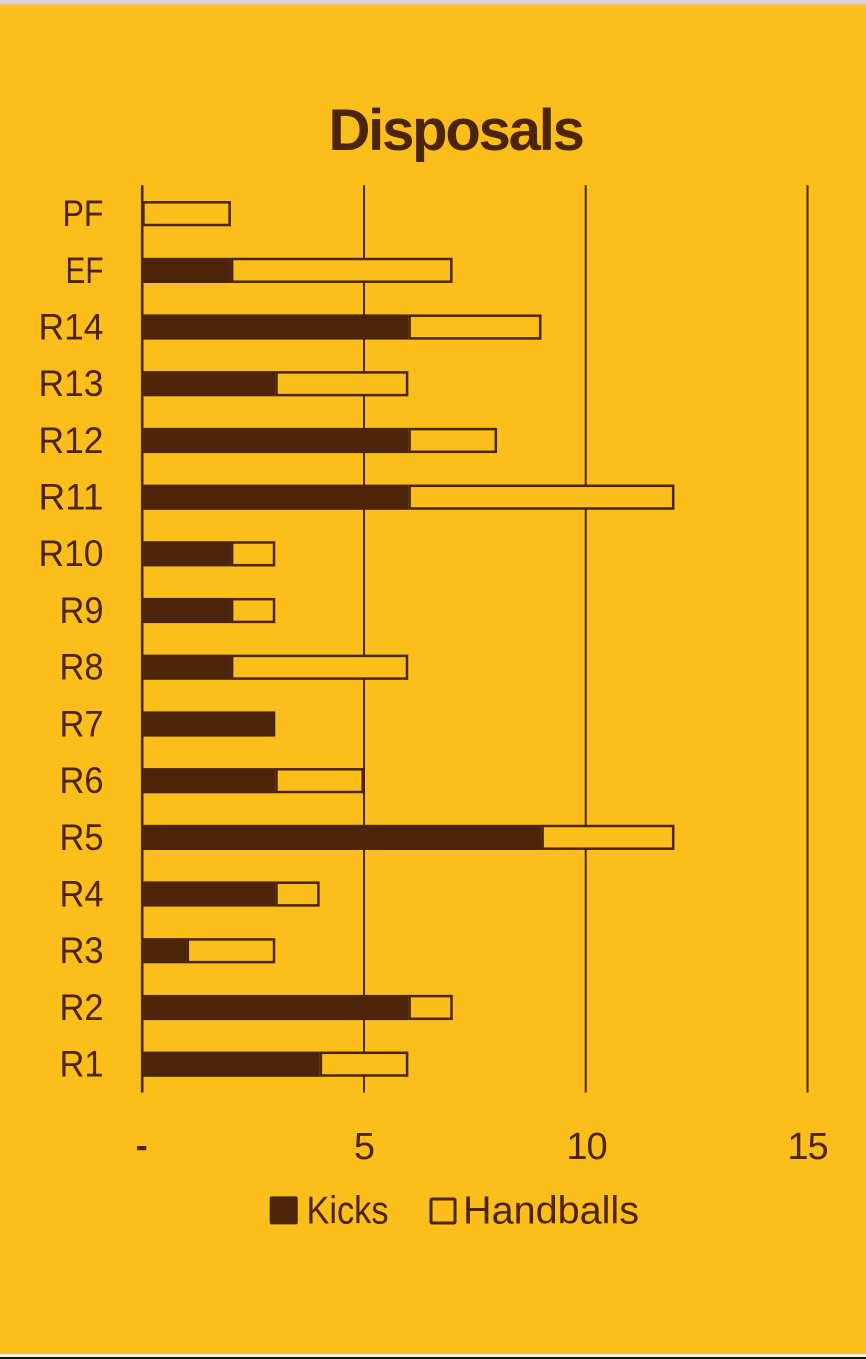 The height and width of the screenshot is (1359, 866). What do you see at coordinates (82, 950) in the screenshot?
I see `svg-text: R3` at bounding box center [82, 950].